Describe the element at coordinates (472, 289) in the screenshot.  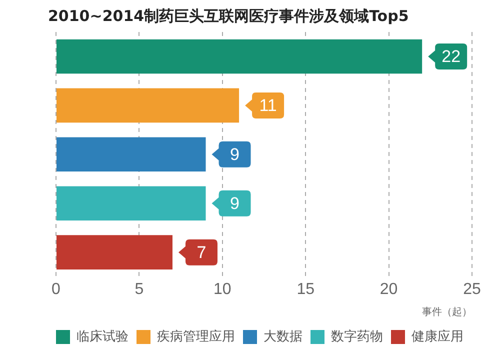
I see `x-tick-label: 25` at that location.